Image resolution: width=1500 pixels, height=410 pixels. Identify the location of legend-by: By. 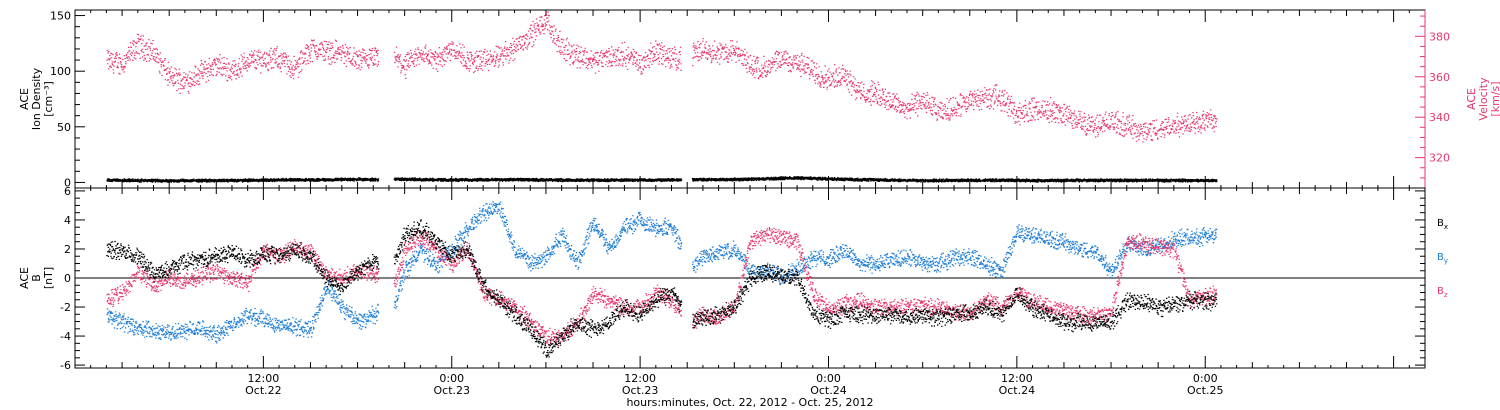
(1442, 258).